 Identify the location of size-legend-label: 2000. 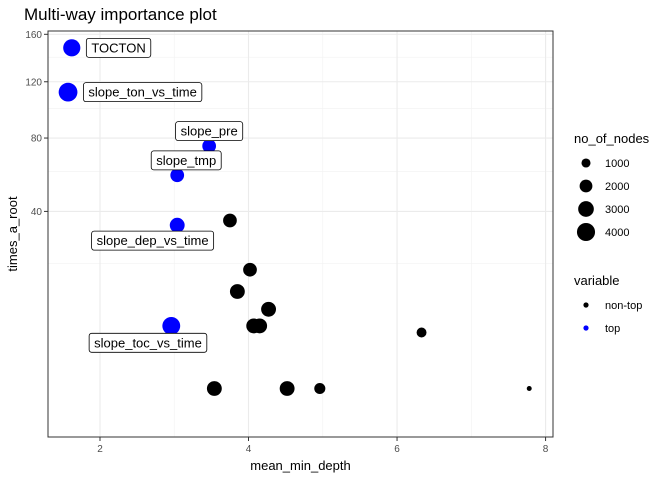
(617, 187).